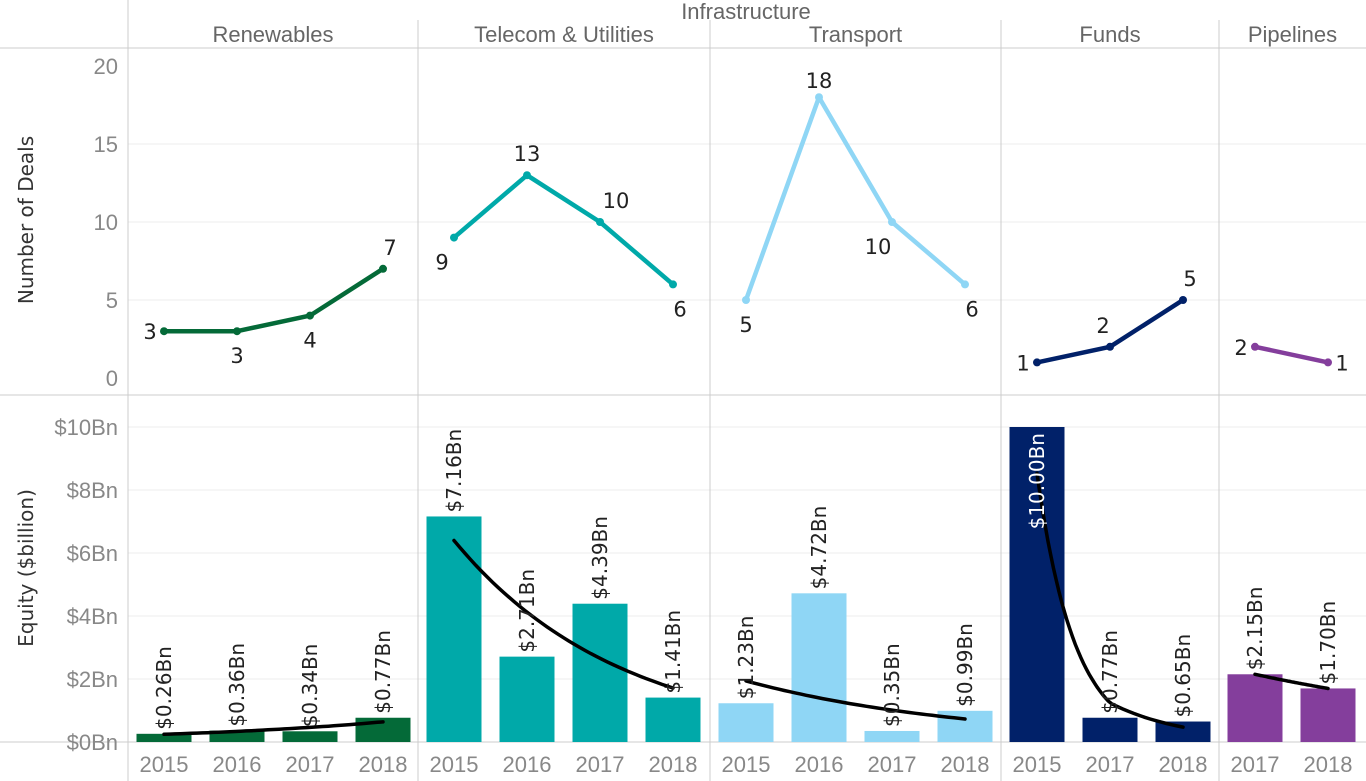 The height and width of the screenshot is (781, 1366). What do you see at coordinates (310, 686) in the screenshot?
I see `equity-value-label: $0.34Bn` at bounding box center [310, 686].